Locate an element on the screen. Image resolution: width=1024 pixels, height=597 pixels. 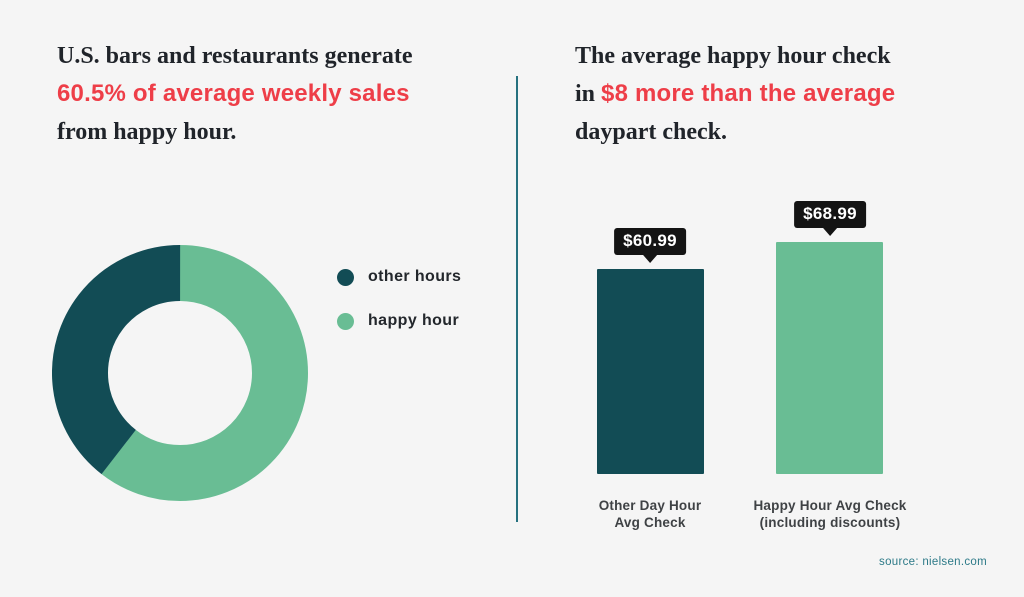
right-title-highlight: $8 more than the average is located at coordinates (748, 93).